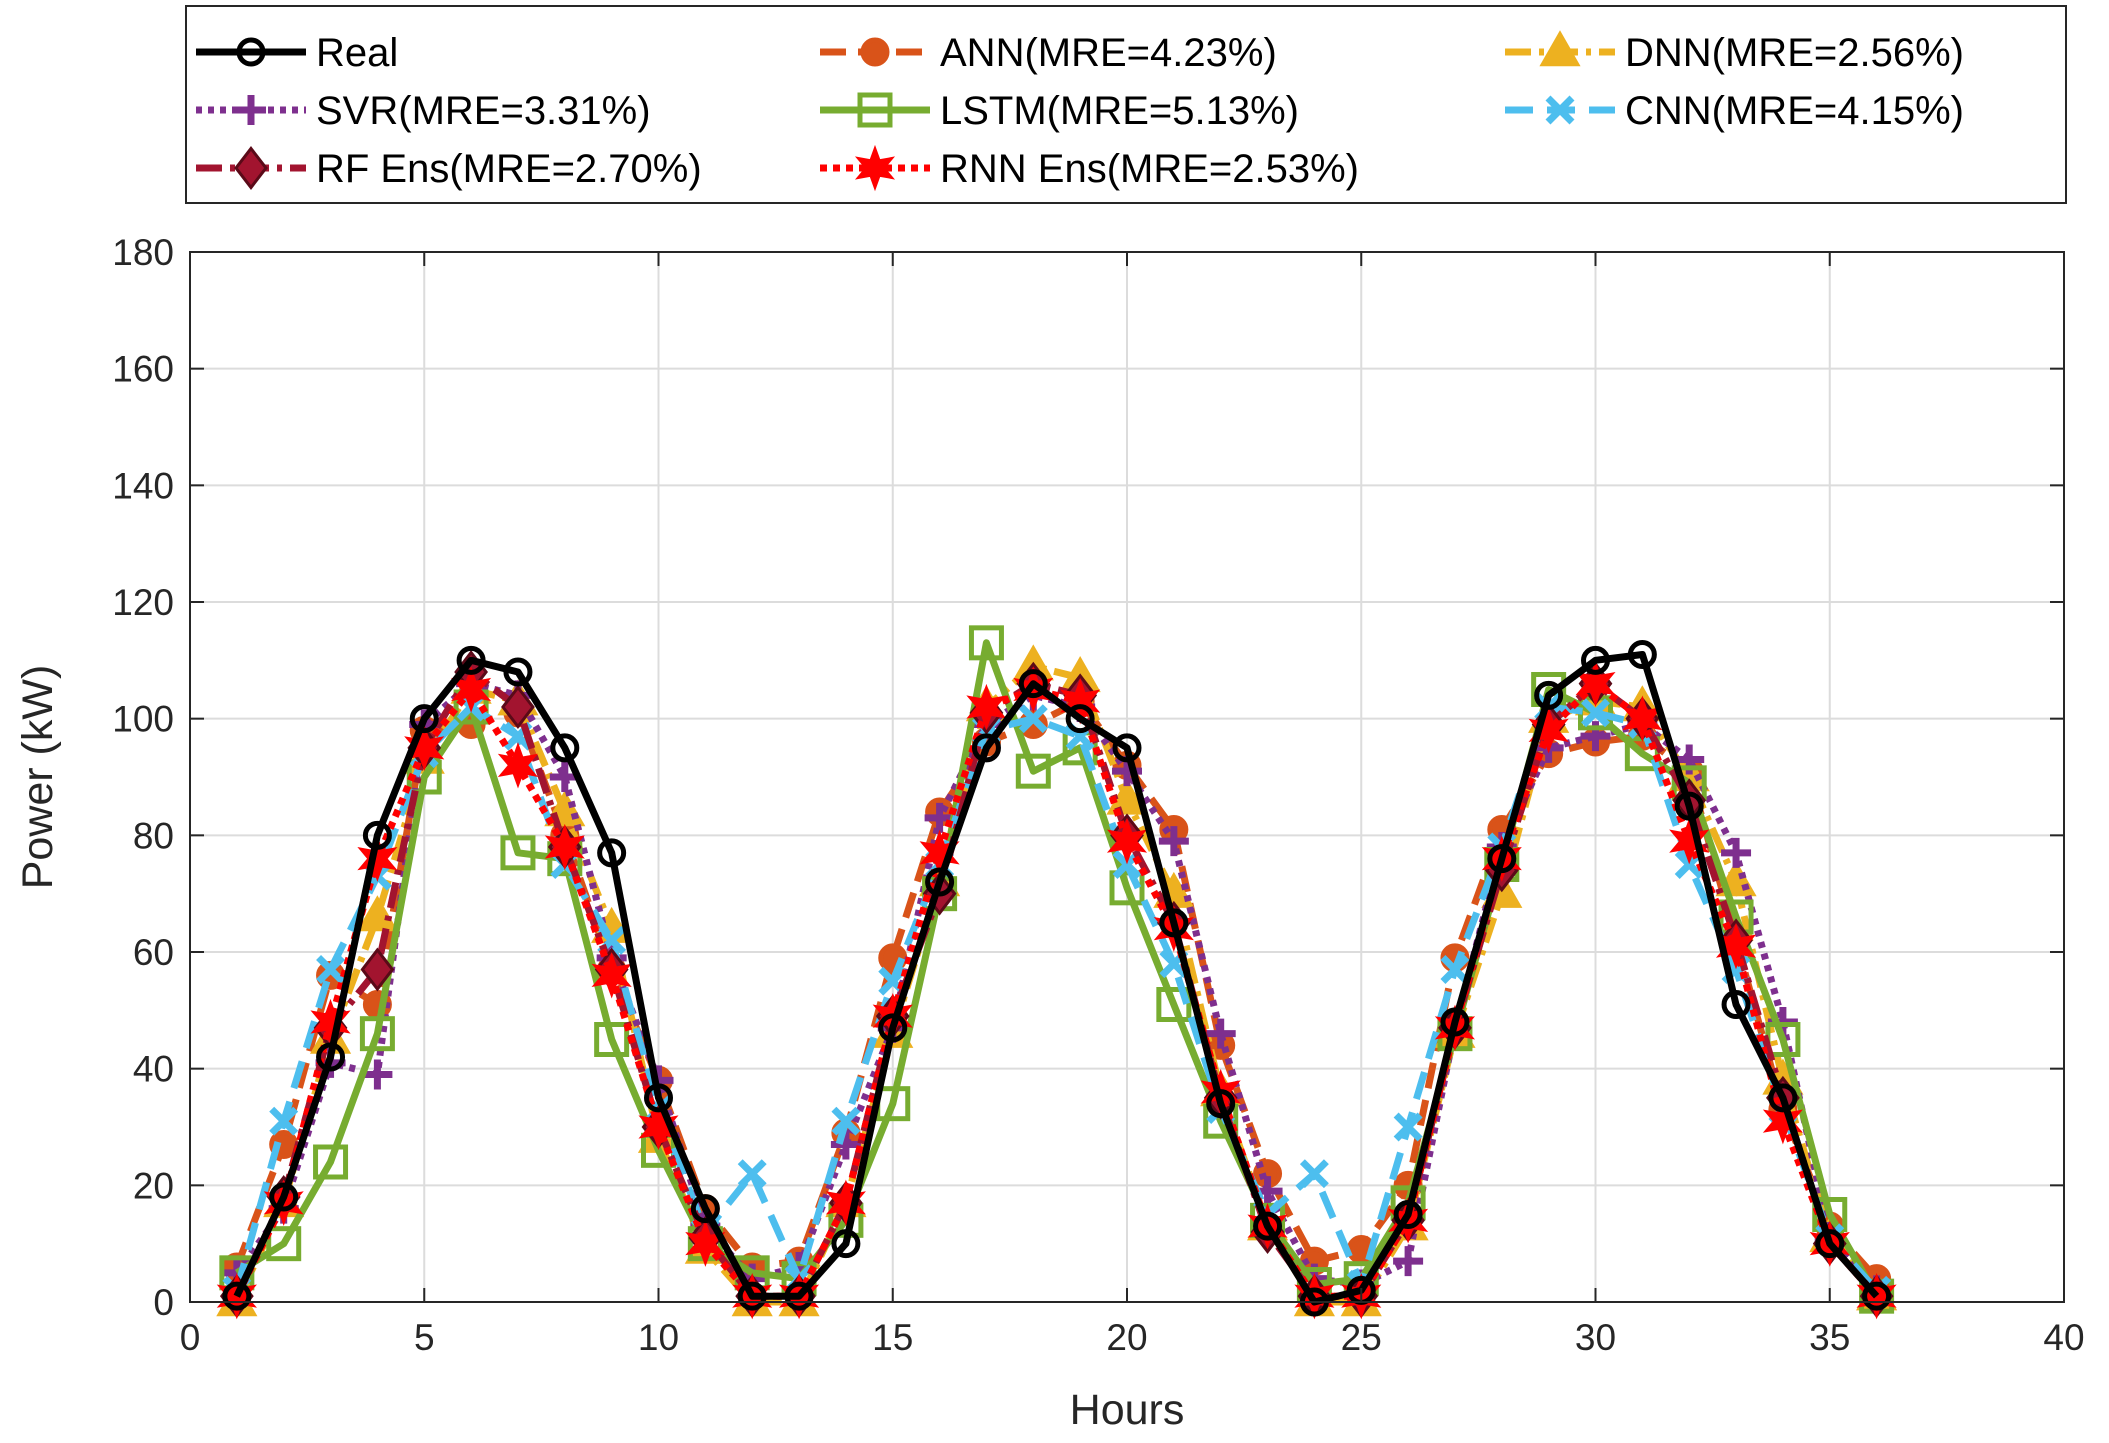  Describe the element at coordinates (143, 369) in the screenshot. I see `y-tick-label: 160` at that location.